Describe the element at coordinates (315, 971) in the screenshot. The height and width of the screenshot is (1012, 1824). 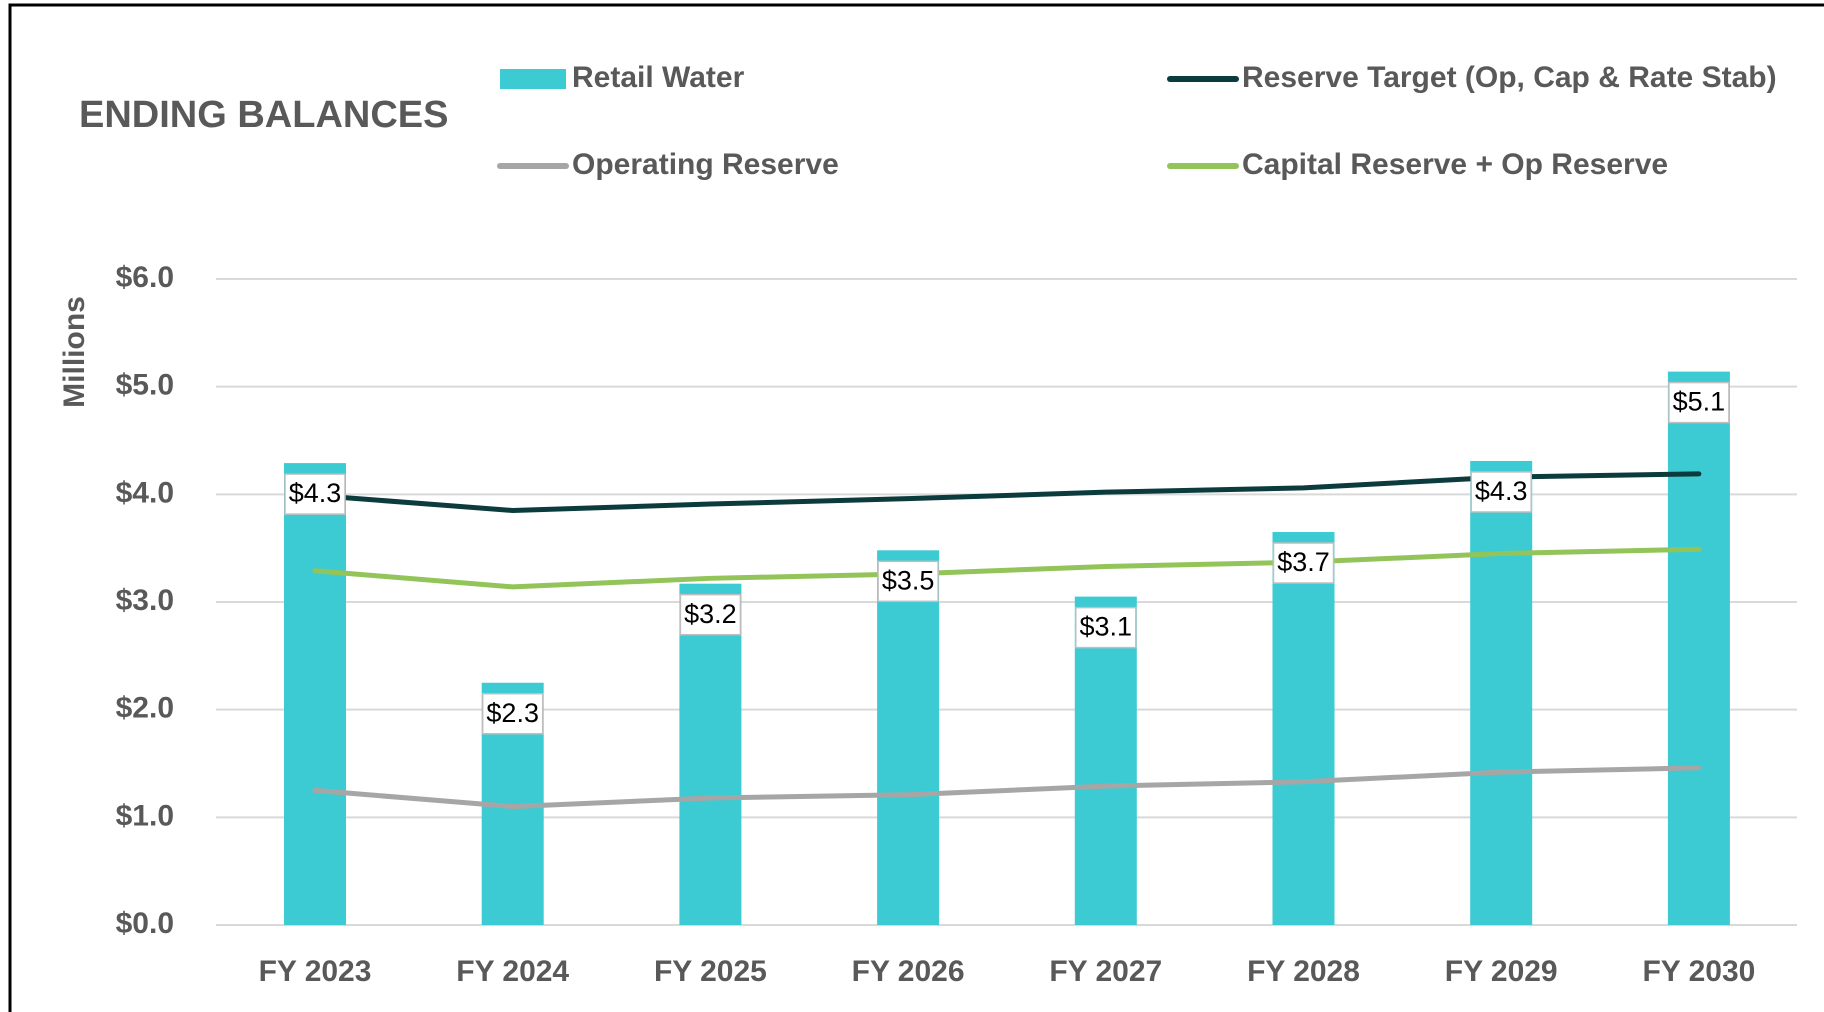
I see `x-tick-label: FY 2023` at that location.